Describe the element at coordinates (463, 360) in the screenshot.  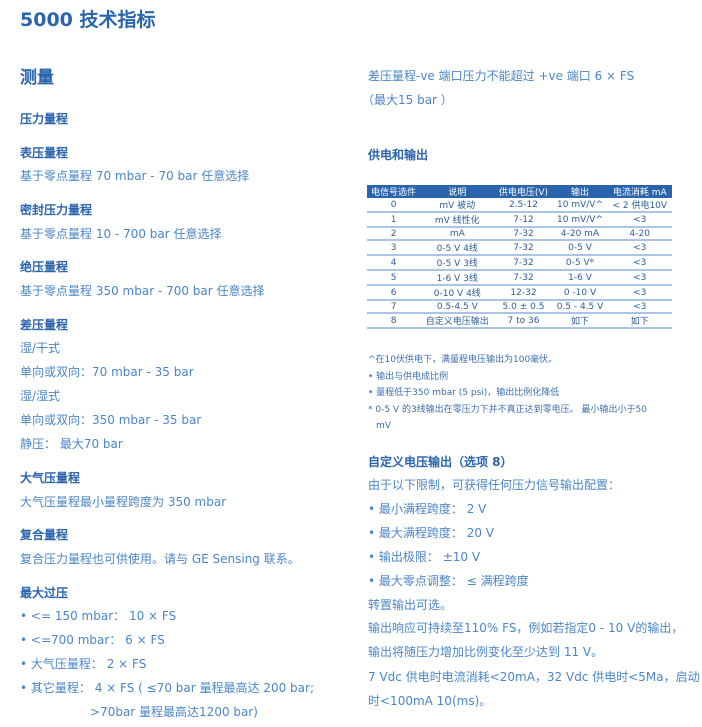
I see `note: ^在10伏供电下，满量程电压输出为100毫伏。` at that location.